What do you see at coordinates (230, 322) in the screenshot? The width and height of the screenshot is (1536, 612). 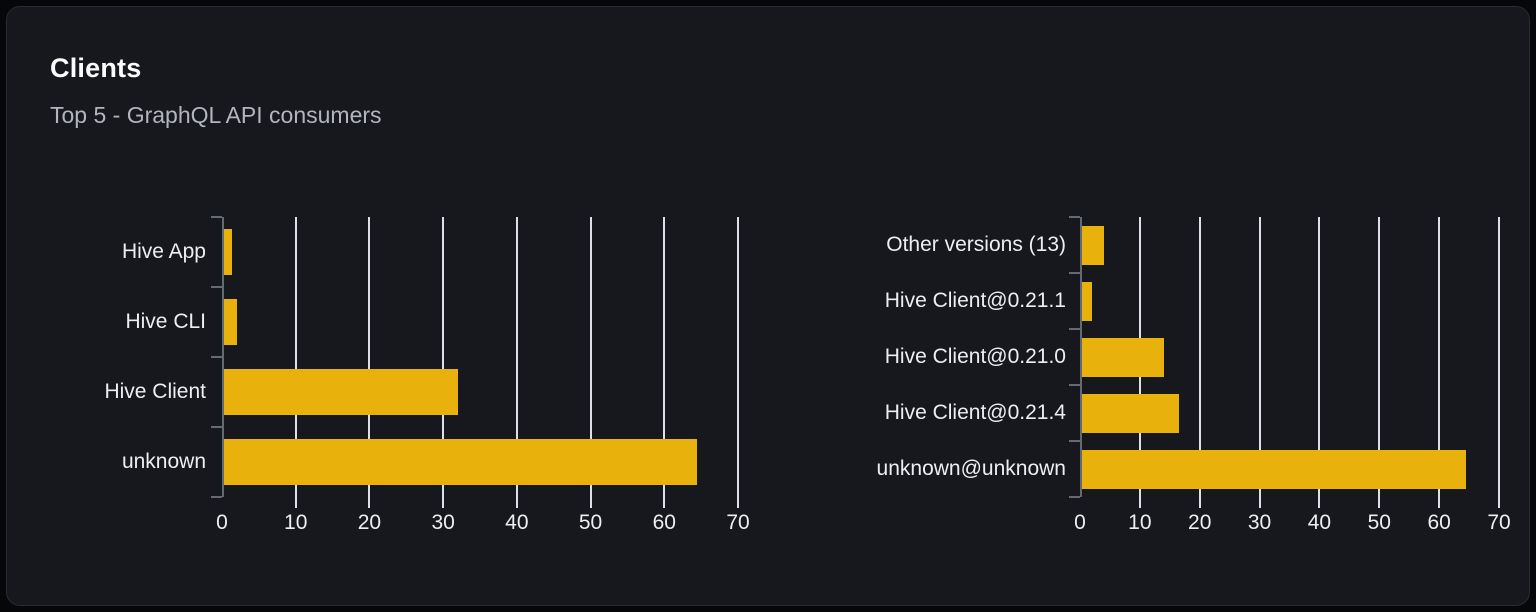 I see `bar-hive-cli` at bounding box center [230, 322].